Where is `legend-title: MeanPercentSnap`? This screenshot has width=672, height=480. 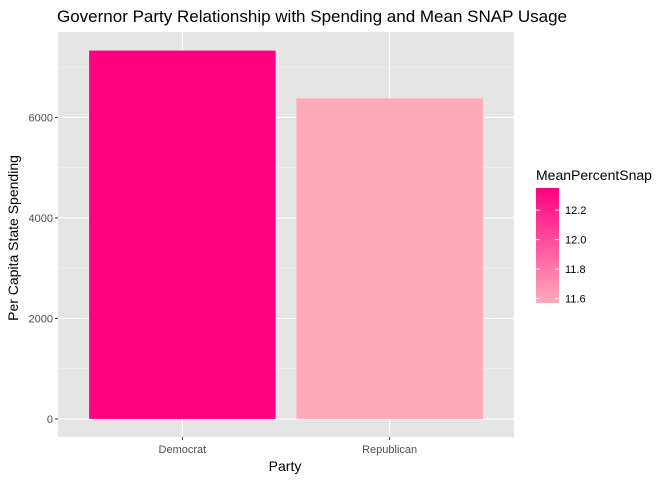 legend-title: MeanPercentSnap is located at coordinates (594, 175).